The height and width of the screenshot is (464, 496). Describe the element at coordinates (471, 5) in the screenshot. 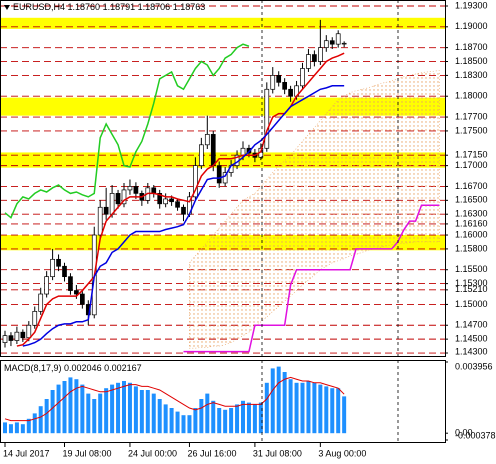

I see `y-tick-label: 1.19300` at that location.